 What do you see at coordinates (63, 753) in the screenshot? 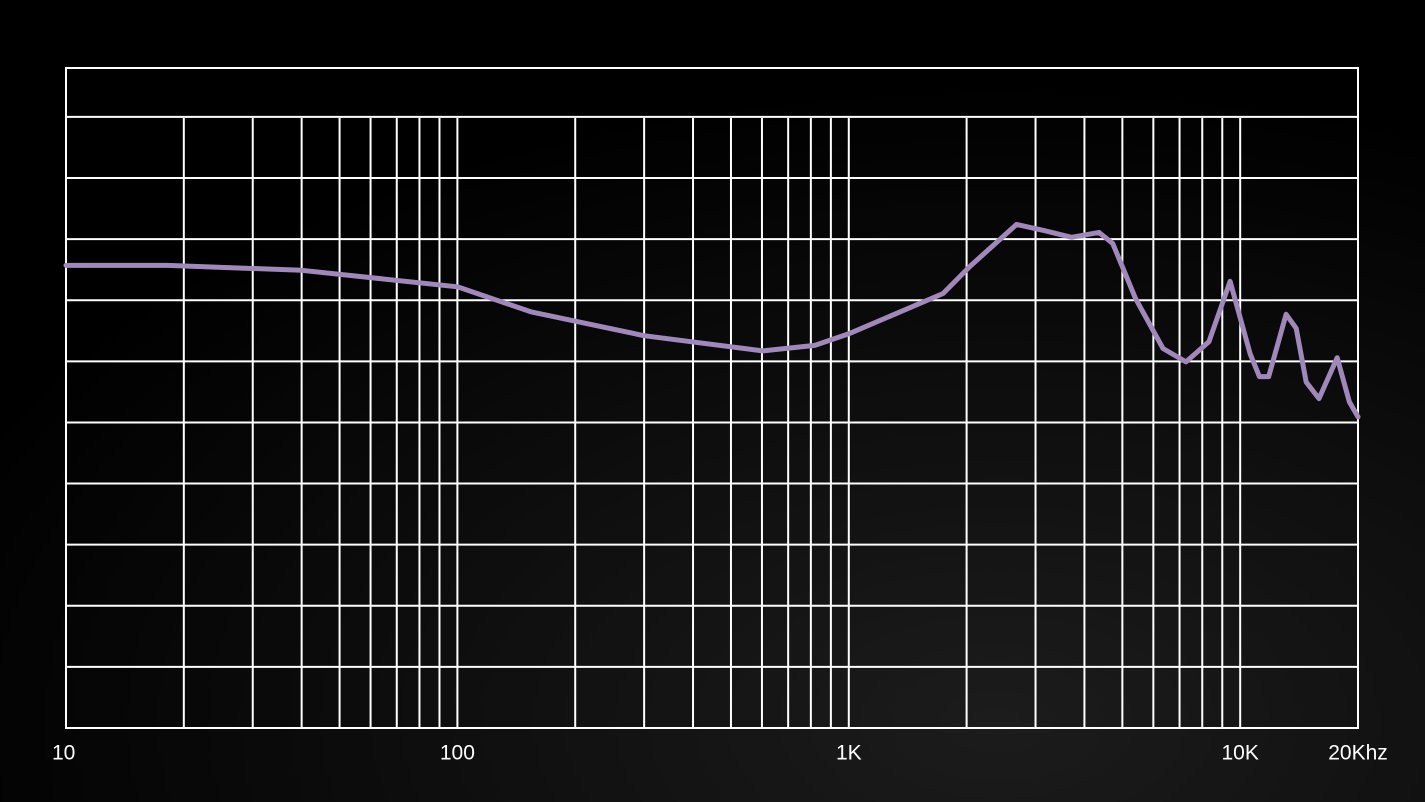
I see `x-tick-label: 10` at bounding box center [63, 753].